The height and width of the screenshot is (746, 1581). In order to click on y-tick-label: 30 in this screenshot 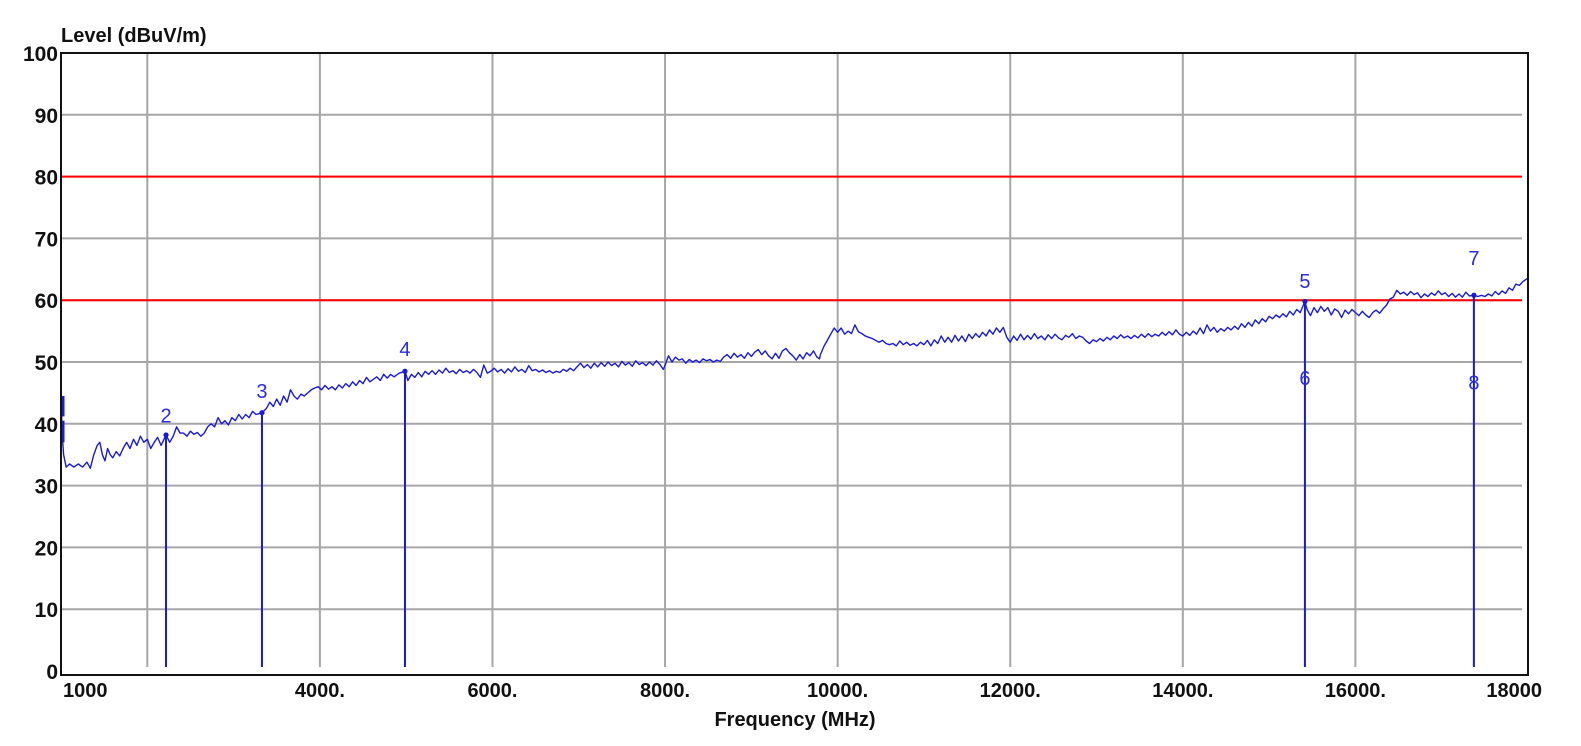, I will do `click(46, 487)`.